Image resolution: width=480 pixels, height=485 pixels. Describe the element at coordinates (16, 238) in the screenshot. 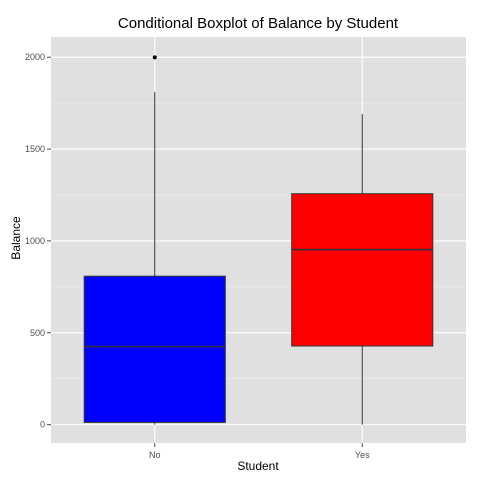

I see `y-axis-label: Balance` at that location.